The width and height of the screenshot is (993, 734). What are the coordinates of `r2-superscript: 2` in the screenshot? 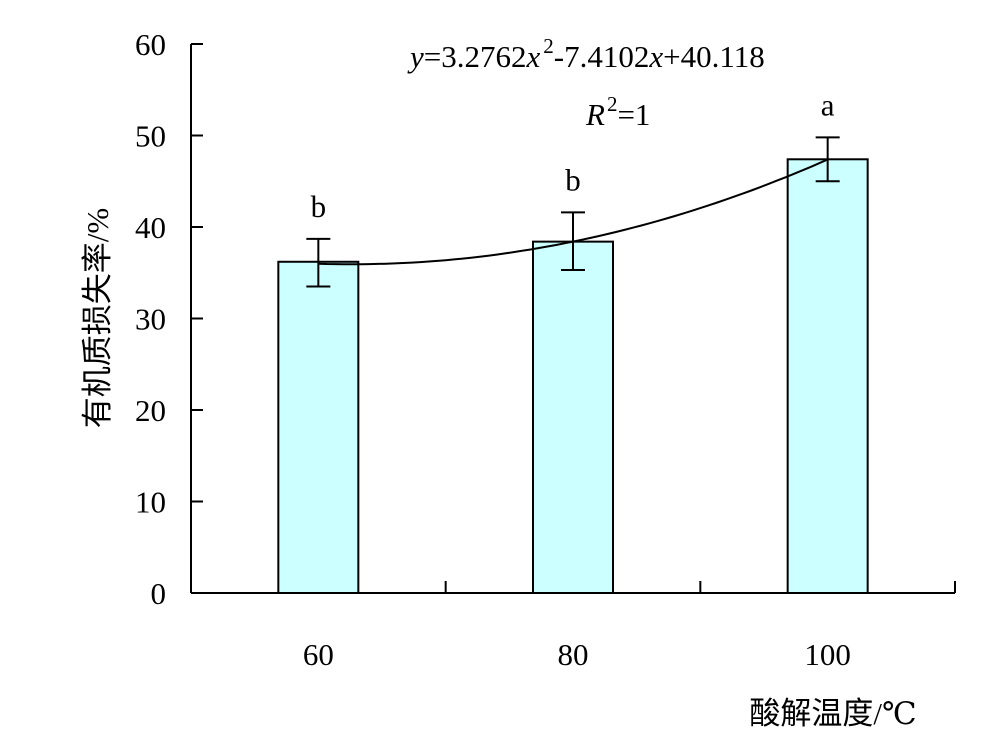 It's located at (612, 104).